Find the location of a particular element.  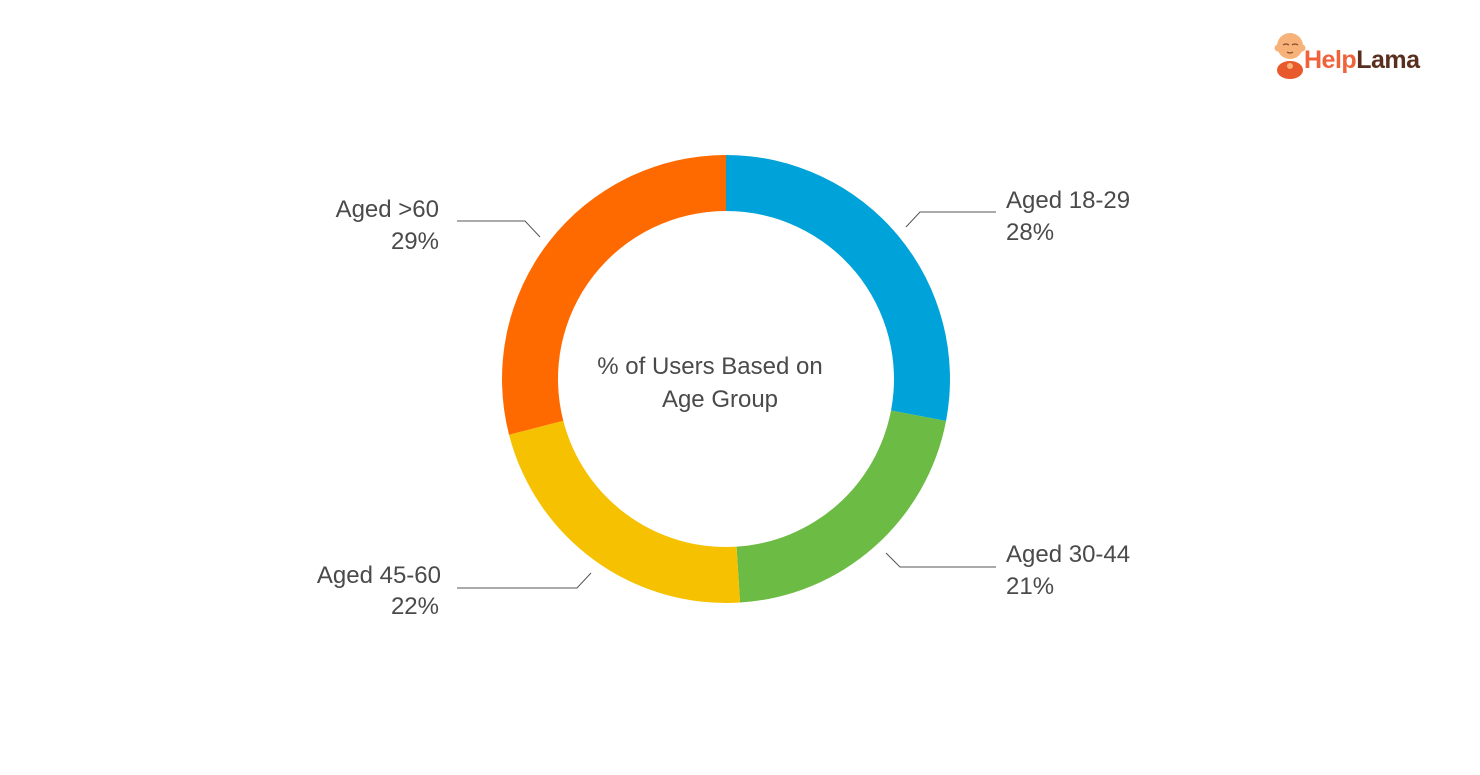

label-value-aged-45-60: 22% is located at coordinates (415, 606).